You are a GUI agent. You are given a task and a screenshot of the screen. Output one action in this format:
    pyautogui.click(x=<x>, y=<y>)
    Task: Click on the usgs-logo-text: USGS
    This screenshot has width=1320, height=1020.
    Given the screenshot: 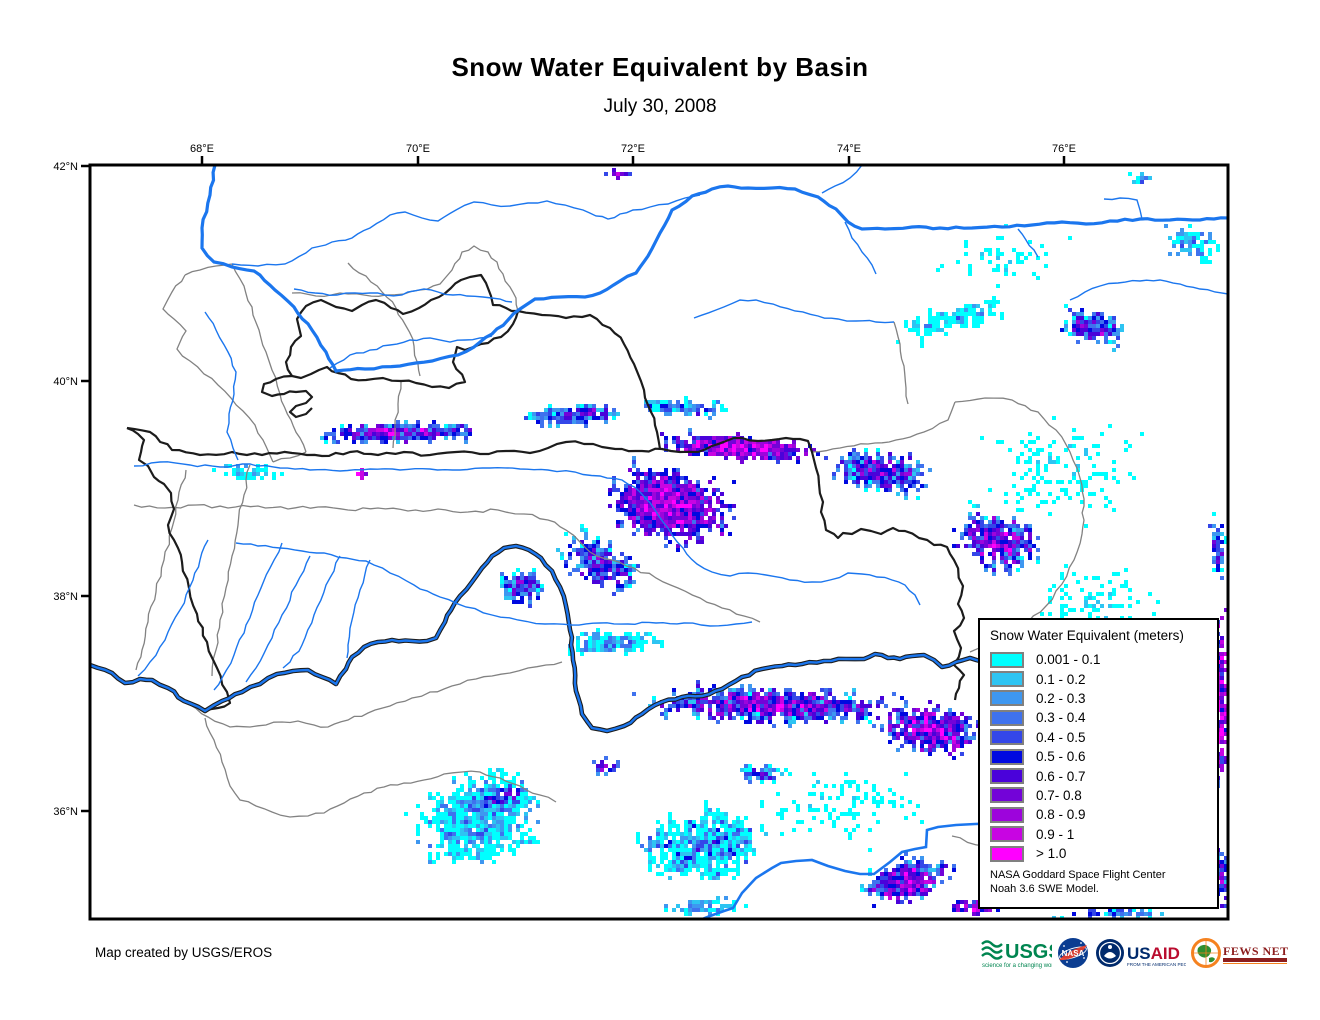 What is the action you would take?
    pyautogui.click(x=1028, y=952)
    